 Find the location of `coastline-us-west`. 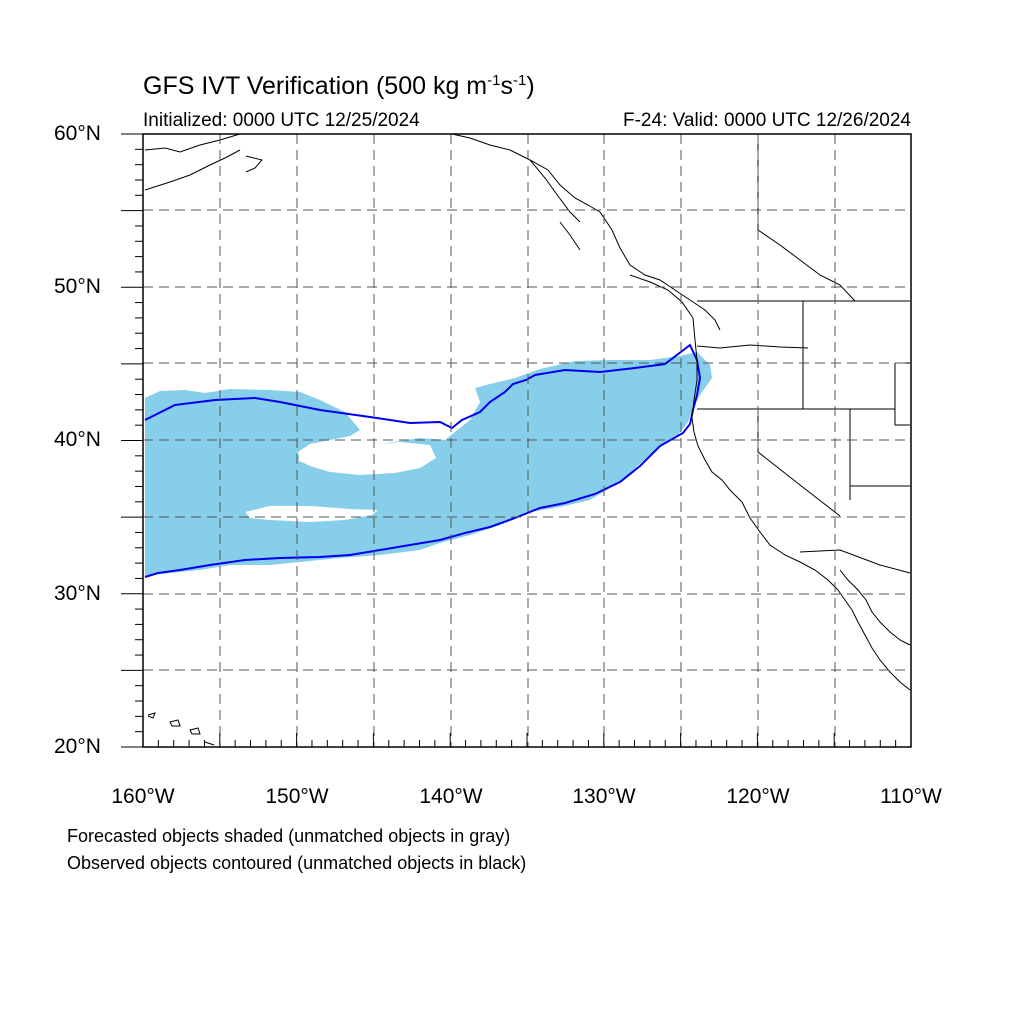

coastline-us-west is located at coordinates (765, 454).